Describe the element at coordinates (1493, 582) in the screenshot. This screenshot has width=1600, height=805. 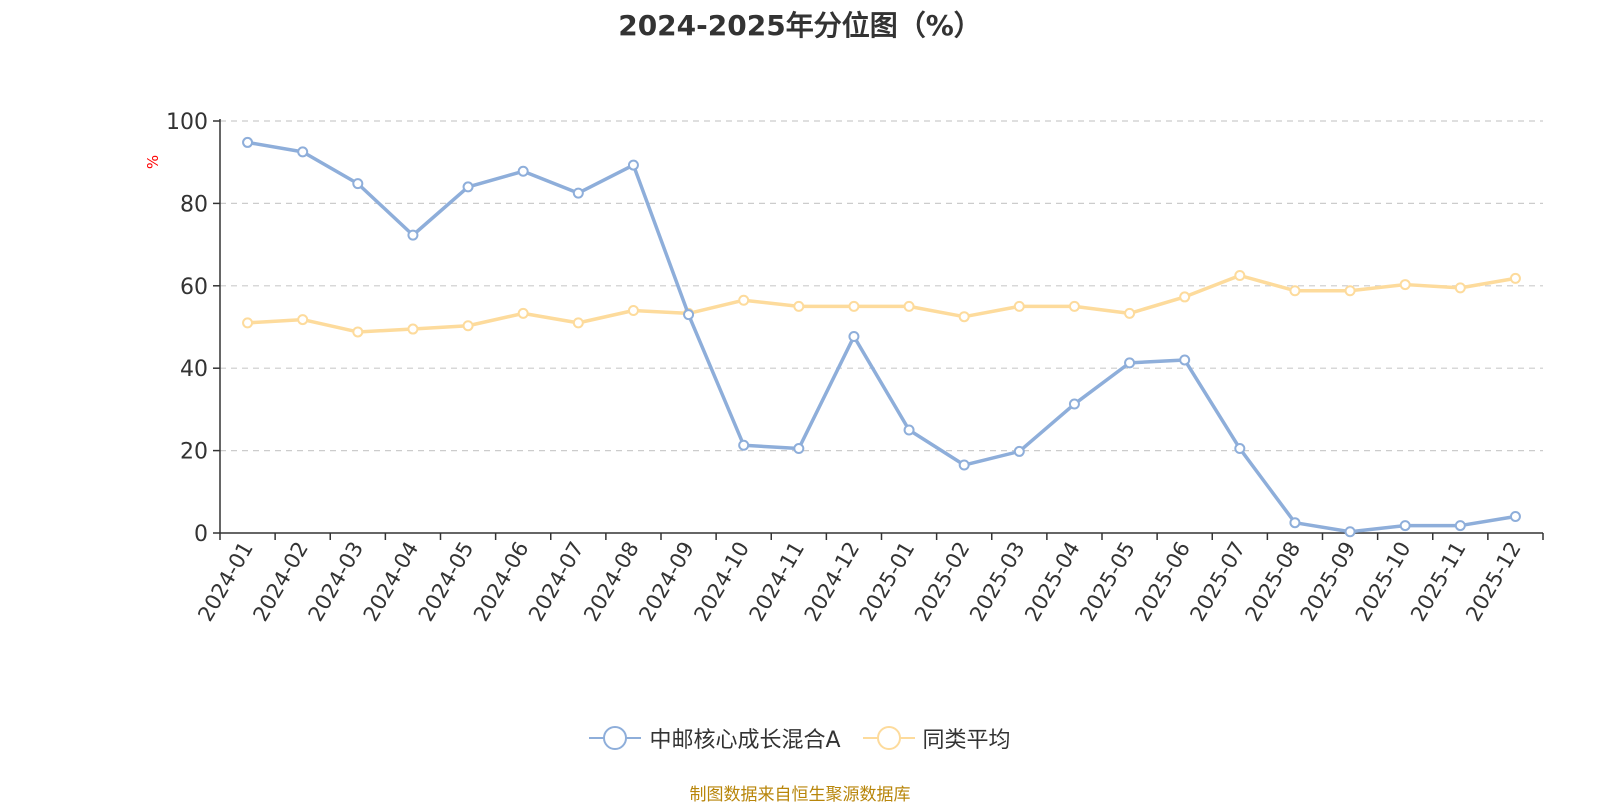
I see `x-tick-label: 2025-12` at that location.